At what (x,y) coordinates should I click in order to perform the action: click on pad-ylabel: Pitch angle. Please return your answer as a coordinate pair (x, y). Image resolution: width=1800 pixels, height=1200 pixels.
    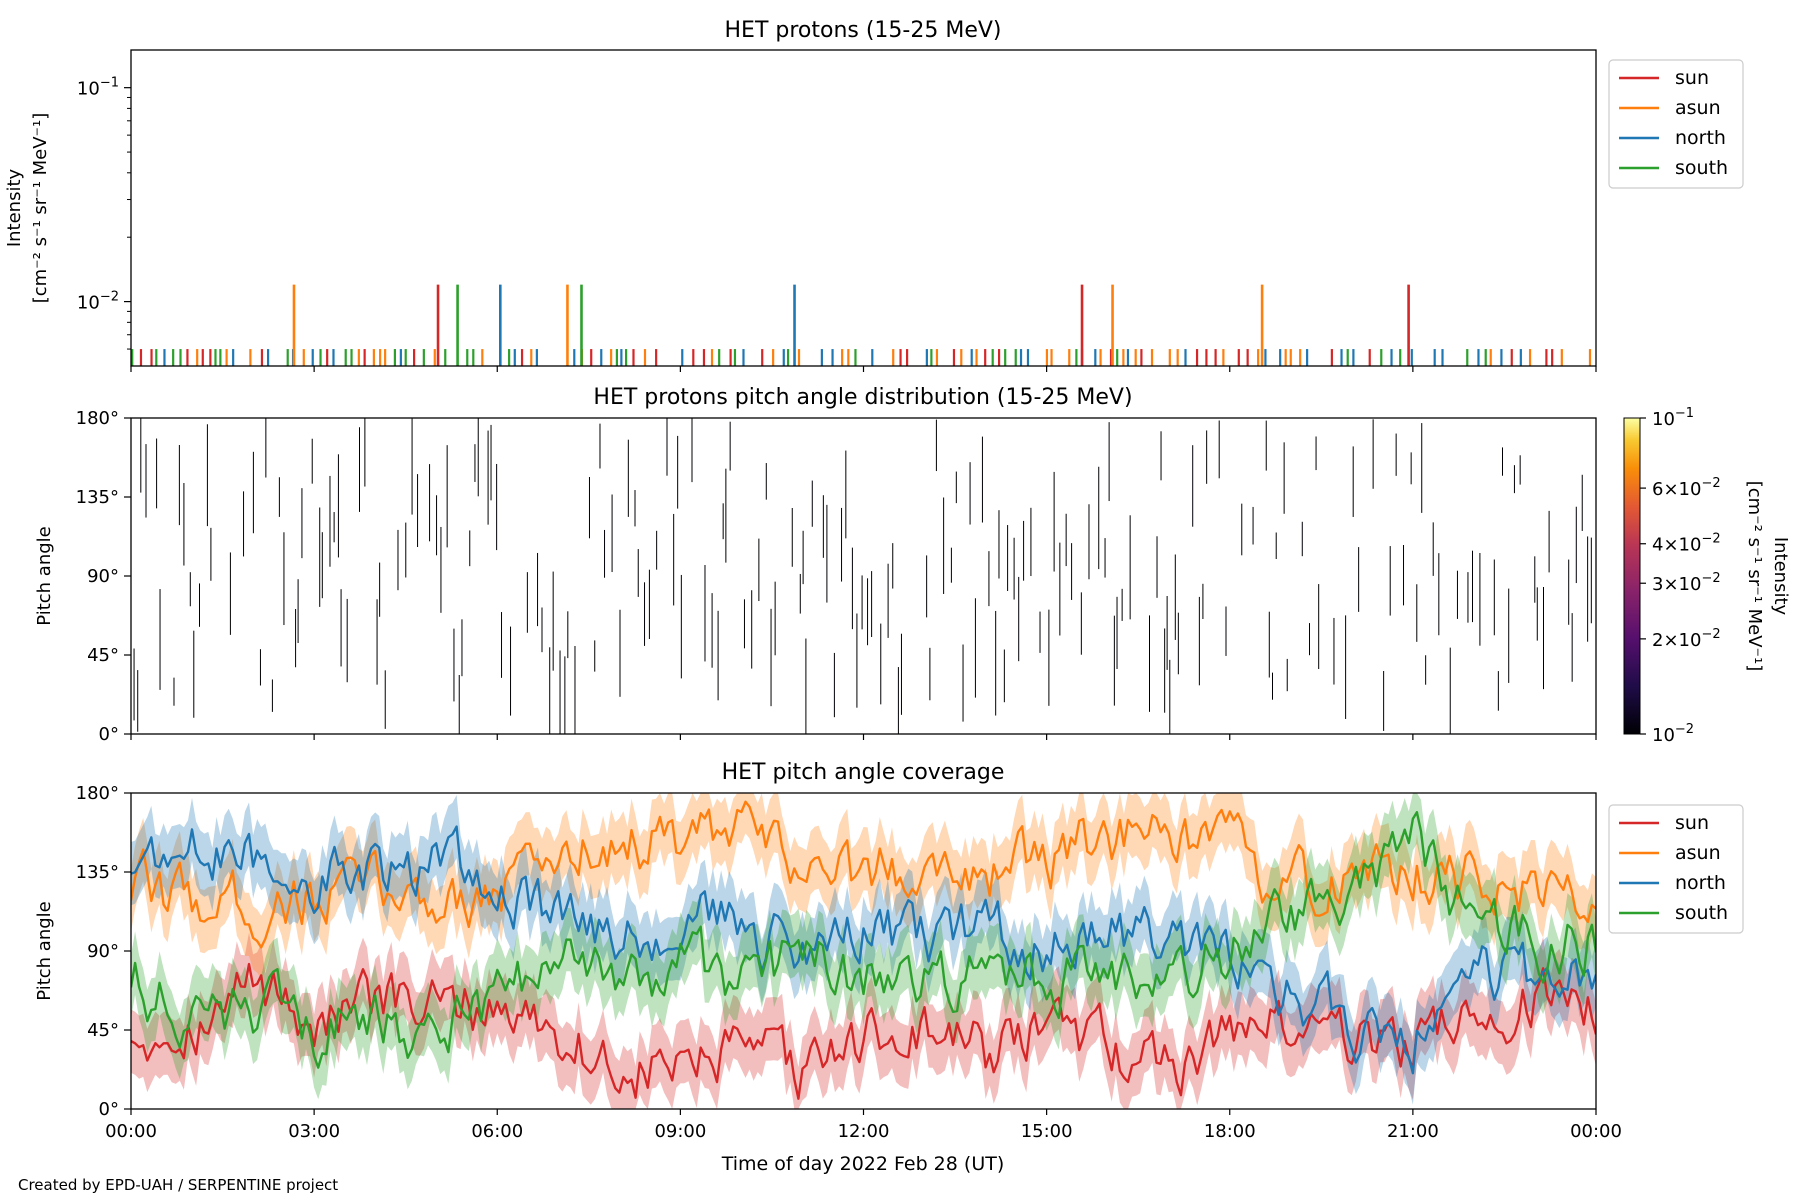
    Looking at the image, I should click on (44, 575).